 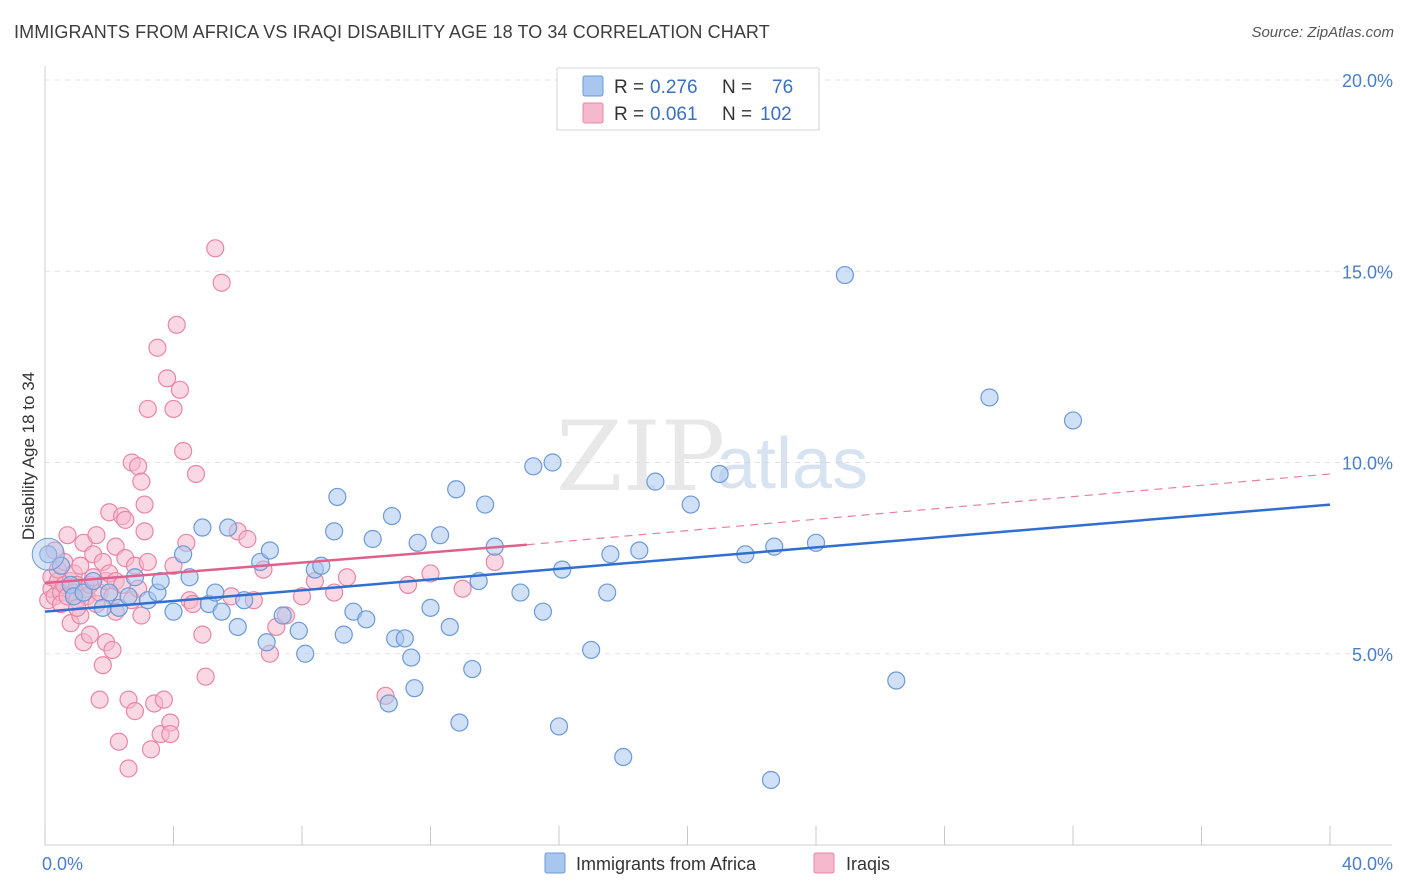 What do you see at coordinates (687, 558) in the screenshot?
I see `africa-trend-line` at bounding box center [687, 558].